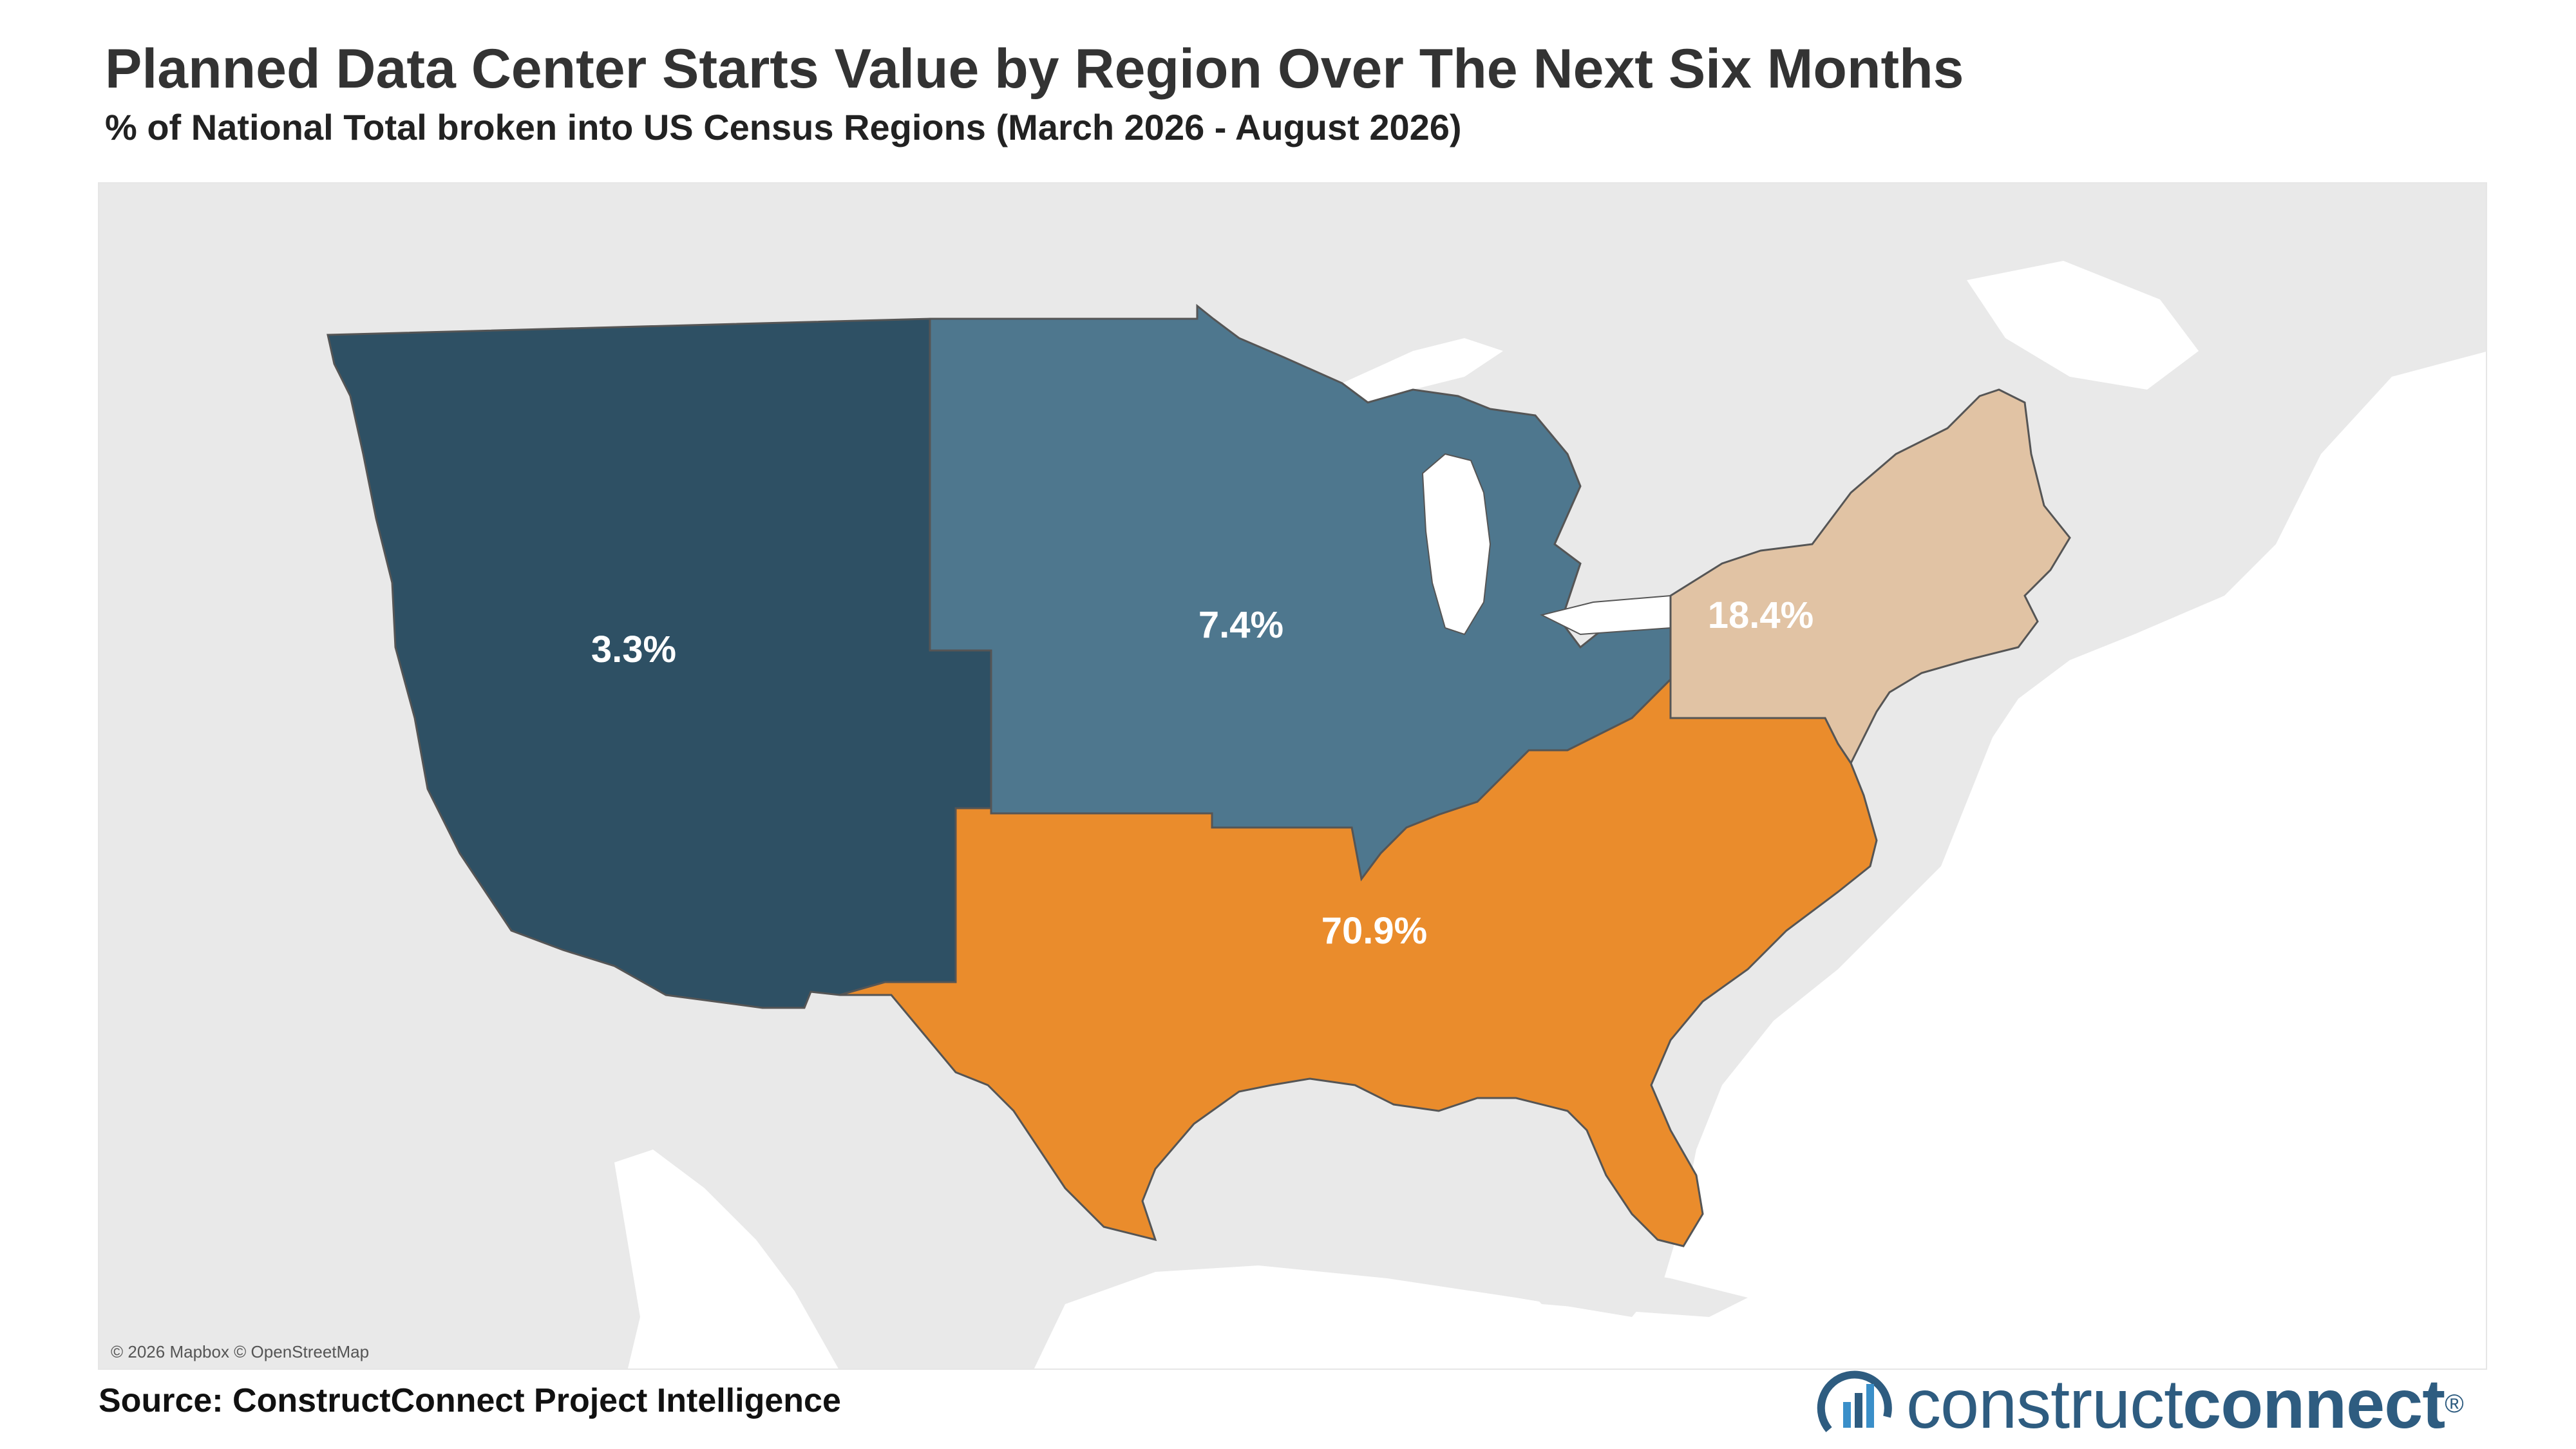 Image resolution: width=2576 pixels, height=1449 pixels. What do you see at coordinates (1240, 625) in the screenshot?
I see `label-midwest: 7.4%` at bounding box center [1240, 625].